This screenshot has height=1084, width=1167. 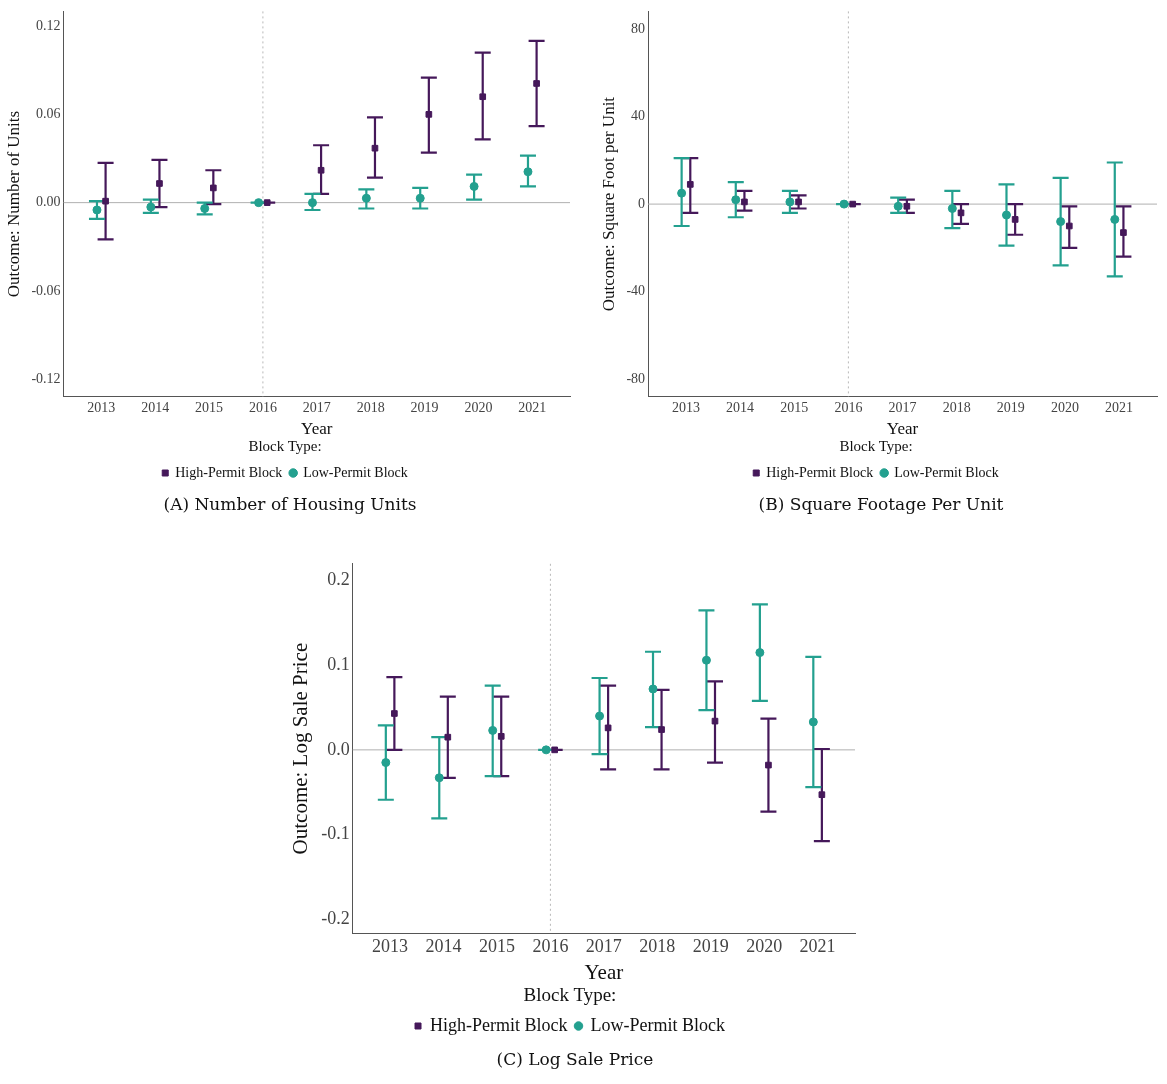 I want to click on y-axis-title: Outcome: Number of Units, so click(x=13, y=204).